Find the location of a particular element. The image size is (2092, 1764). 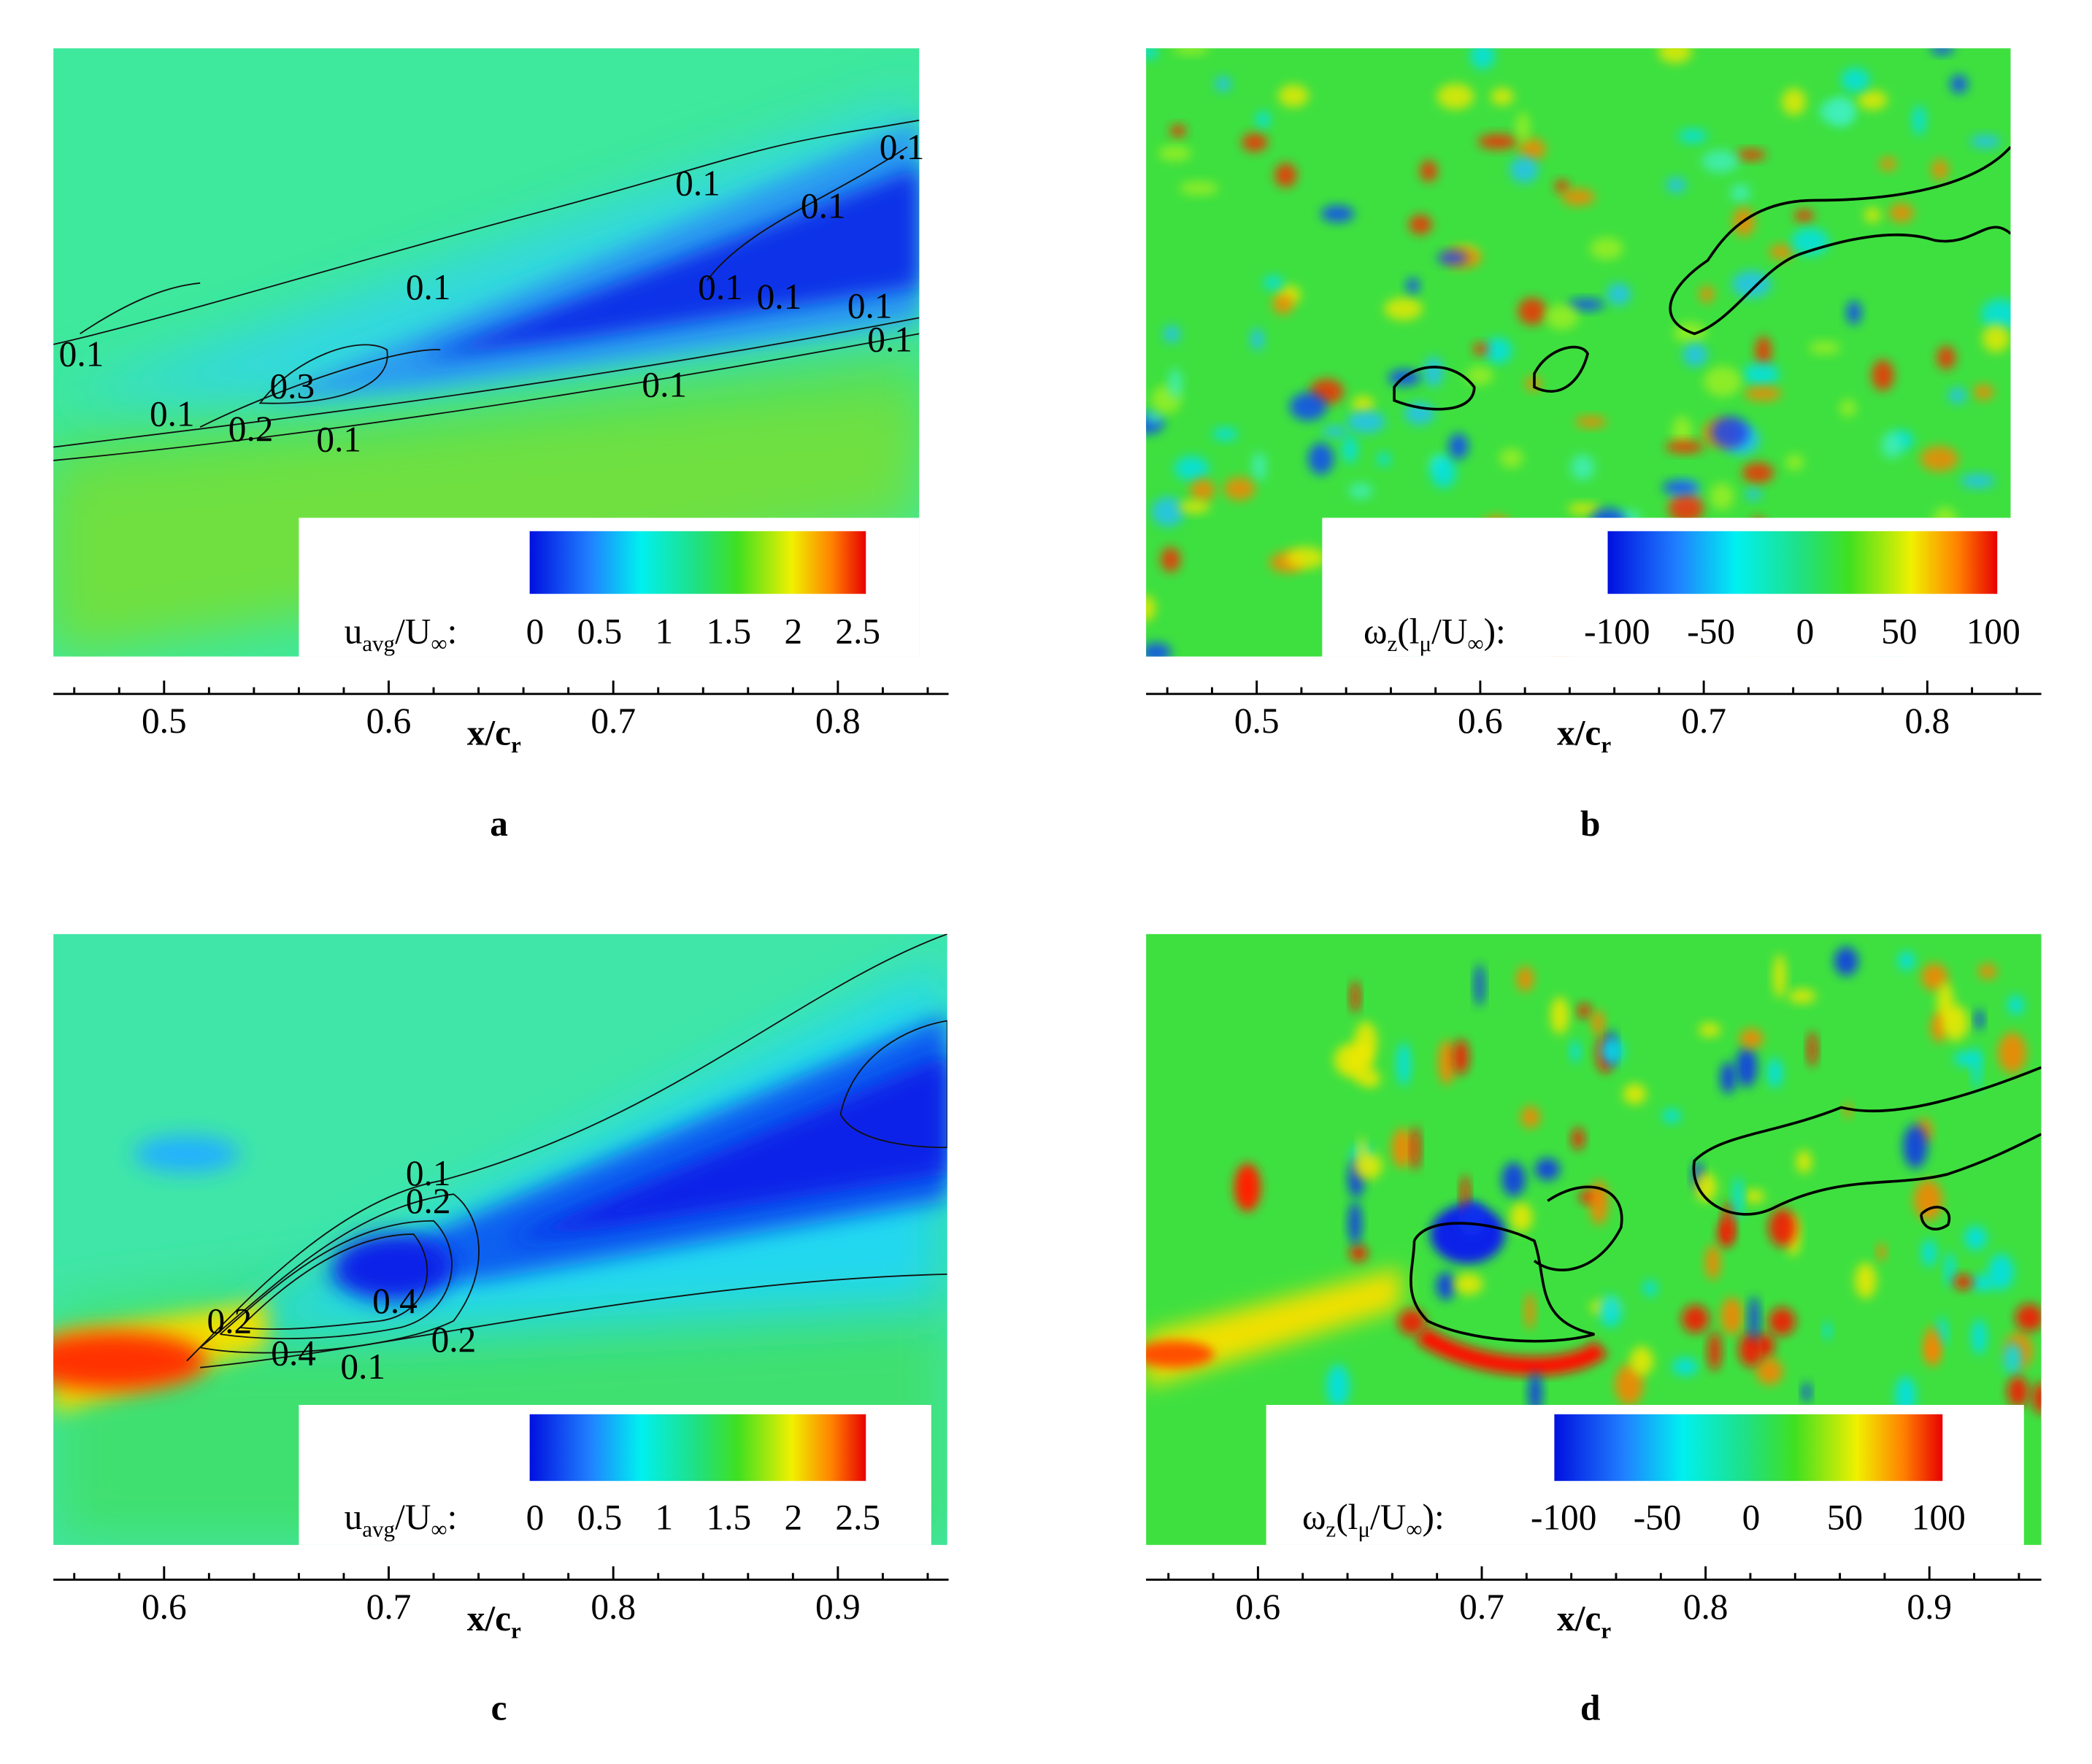

colorbar-label: uavg/U∞: is located at coordinates (401, 634).